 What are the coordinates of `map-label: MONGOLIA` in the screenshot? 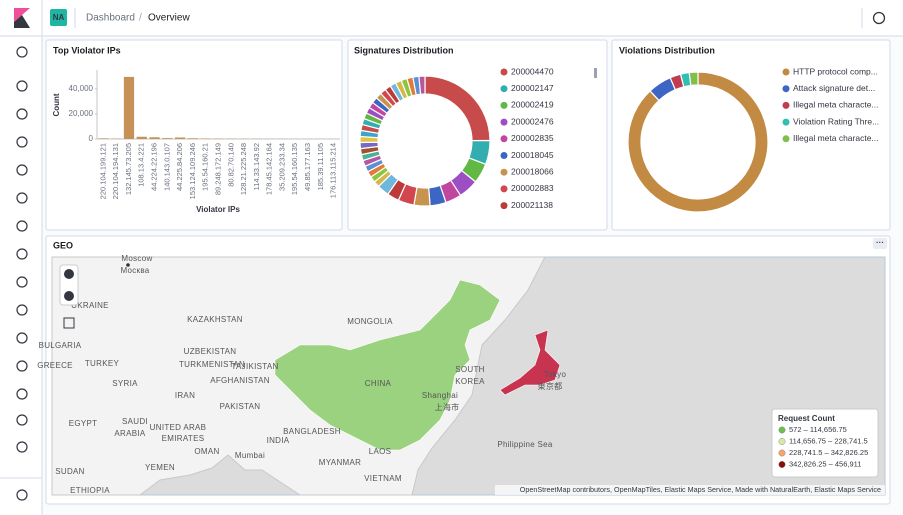 It's located at (370, 321).